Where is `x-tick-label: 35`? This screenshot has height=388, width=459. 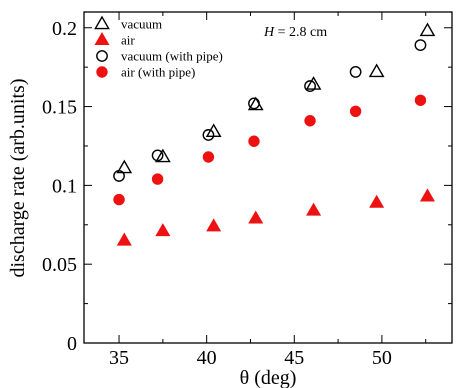
x-tick-label: 35 is located at coordinates (119, 358).